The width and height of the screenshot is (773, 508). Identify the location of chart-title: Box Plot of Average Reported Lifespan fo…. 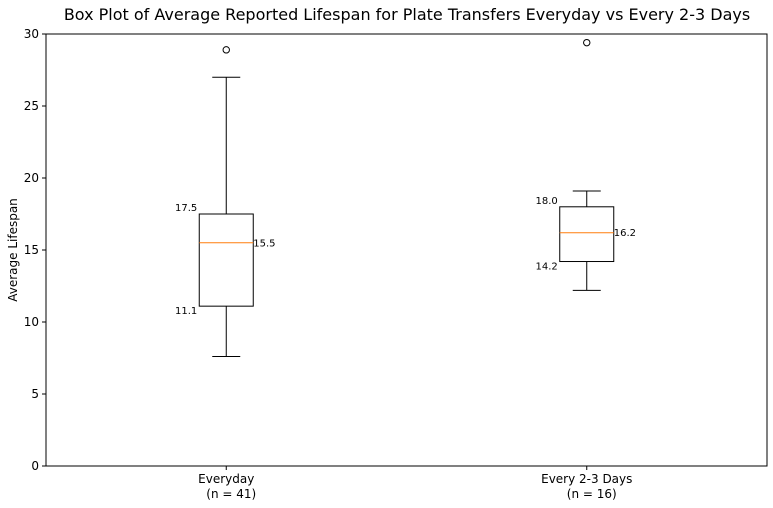
(407, 14).